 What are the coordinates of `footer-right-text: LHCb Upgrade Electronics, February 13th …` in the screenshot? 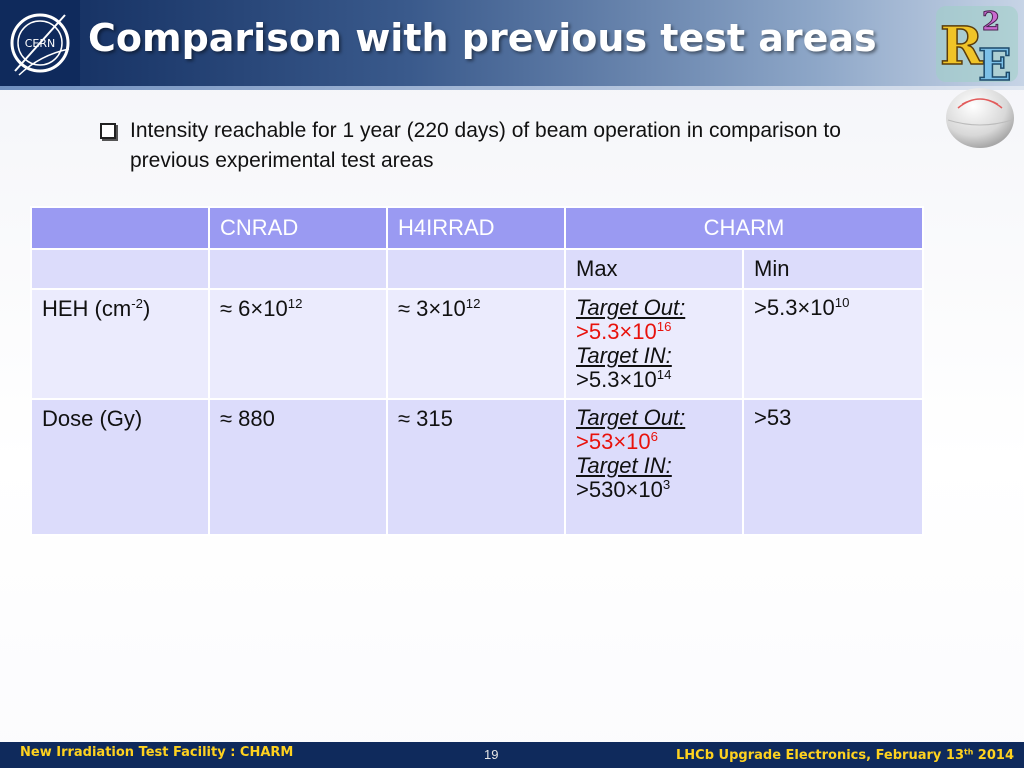 It's located at (845, 755).